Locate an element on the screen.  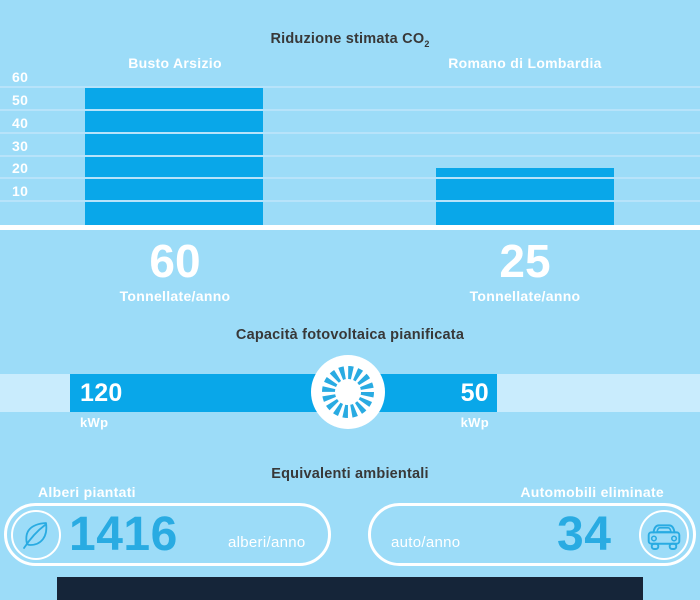
trees-label: Alberi piantati is located at coordinates (87, 492).